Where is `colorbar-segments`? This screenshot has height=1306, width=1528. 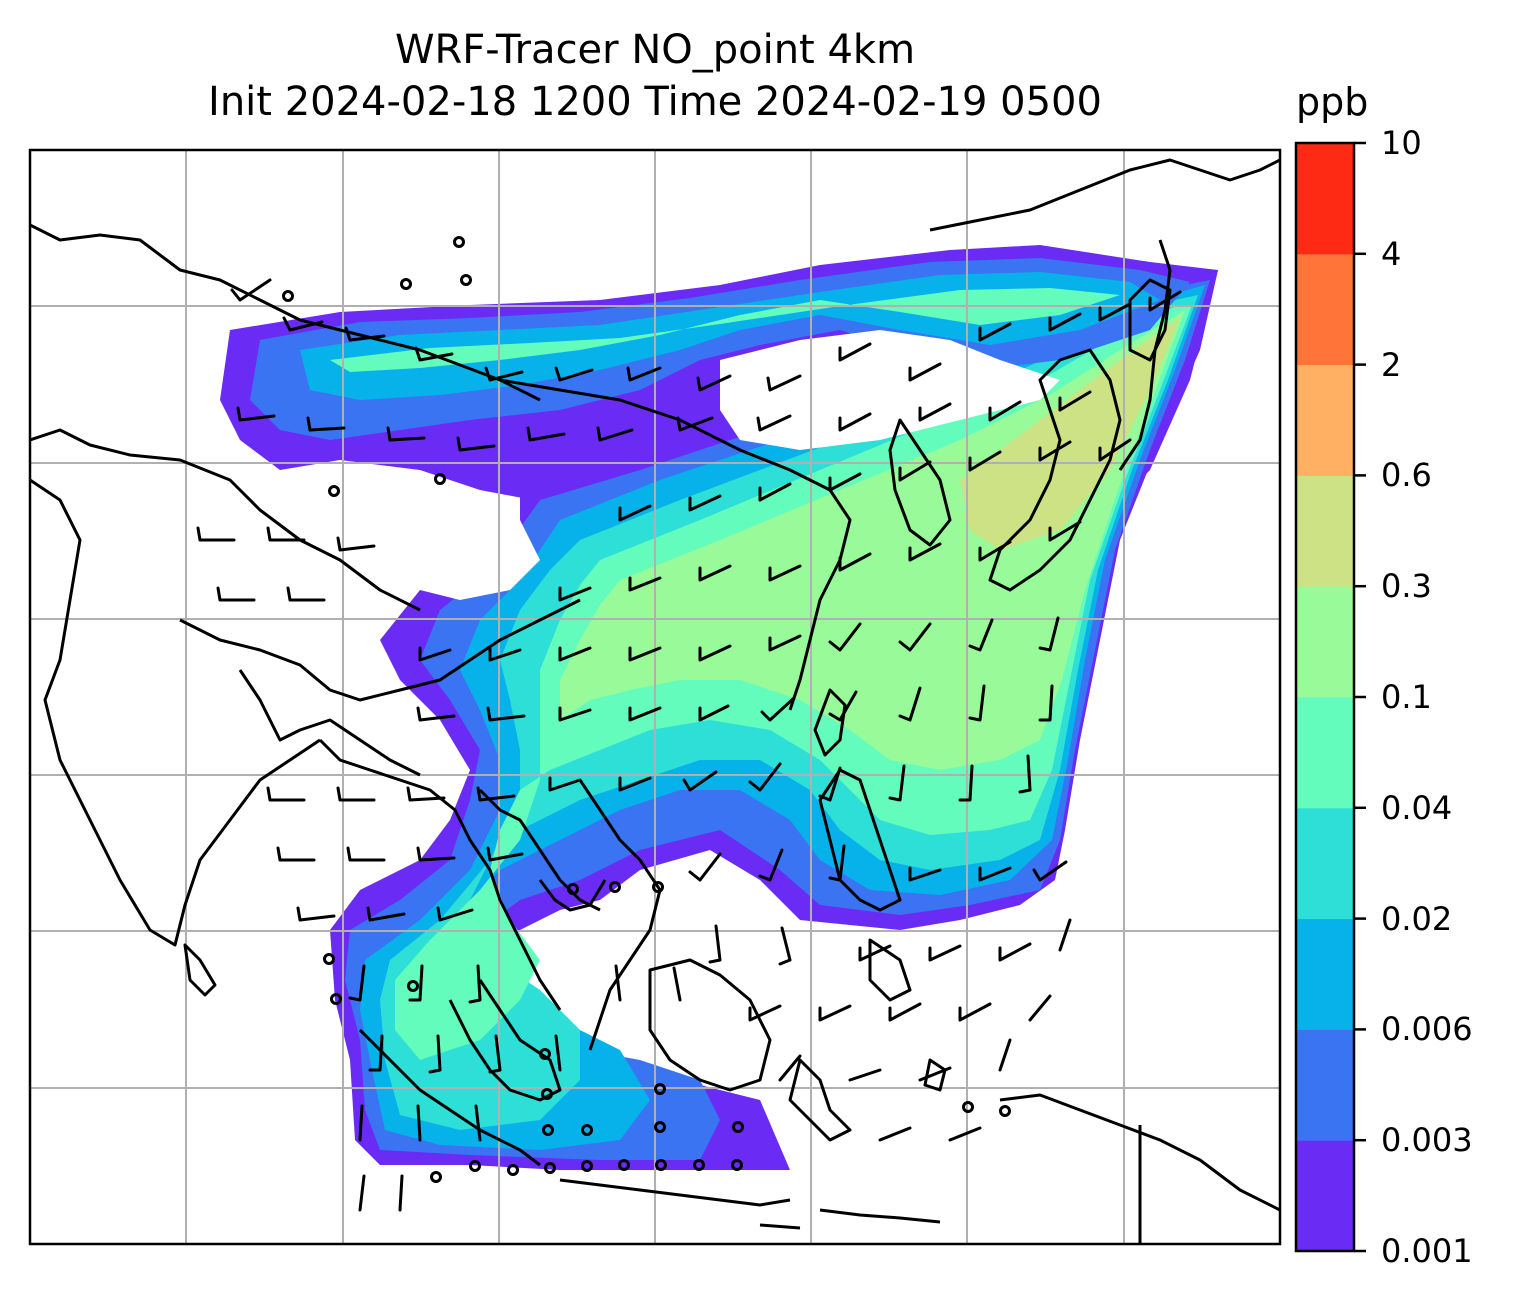 colorbar-segments is located at coordinates (1325, 697).